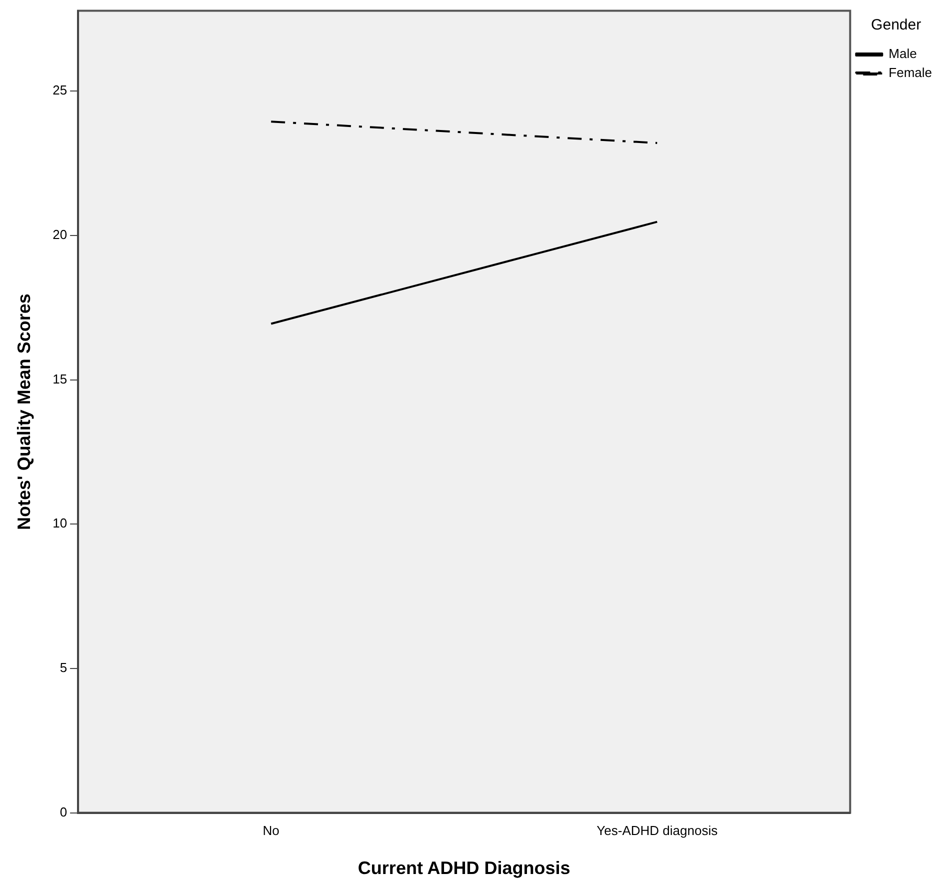 This screenshot has height=892, width=942. What do you see at coordinates (24, 412) in the screenshot?
I see `y-axis-title: Notes' Quality Mean Scores` at bounding box center [24, 412].